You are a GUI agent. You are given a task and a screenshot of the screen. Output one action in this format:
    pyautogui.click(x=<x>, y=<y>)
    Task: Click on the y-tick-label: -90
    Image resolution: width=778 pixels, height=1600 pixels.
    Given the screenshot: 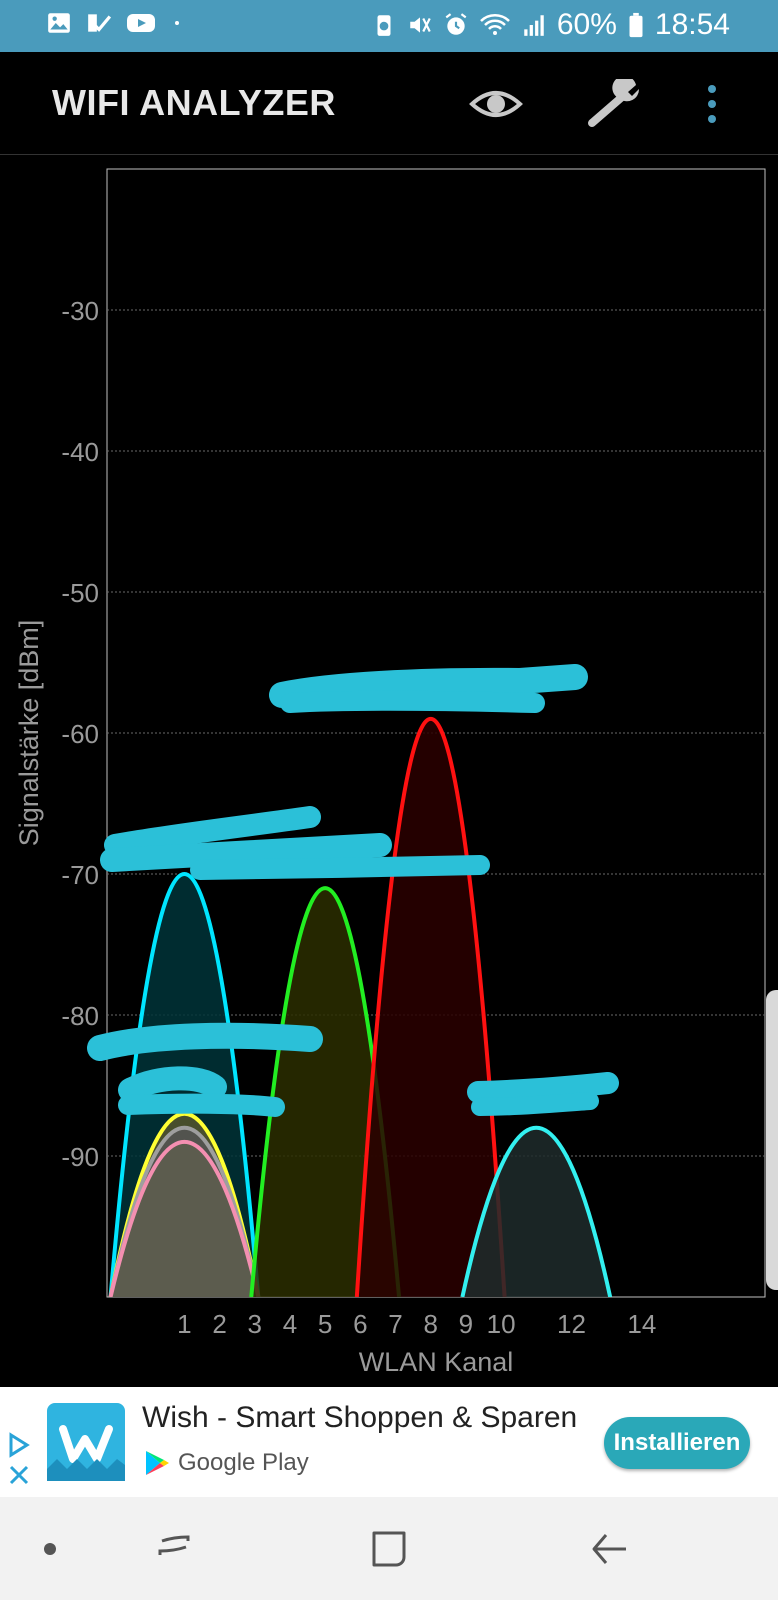 What is the action you would take?
    pyautogui.click(x=80, y=1157)
    